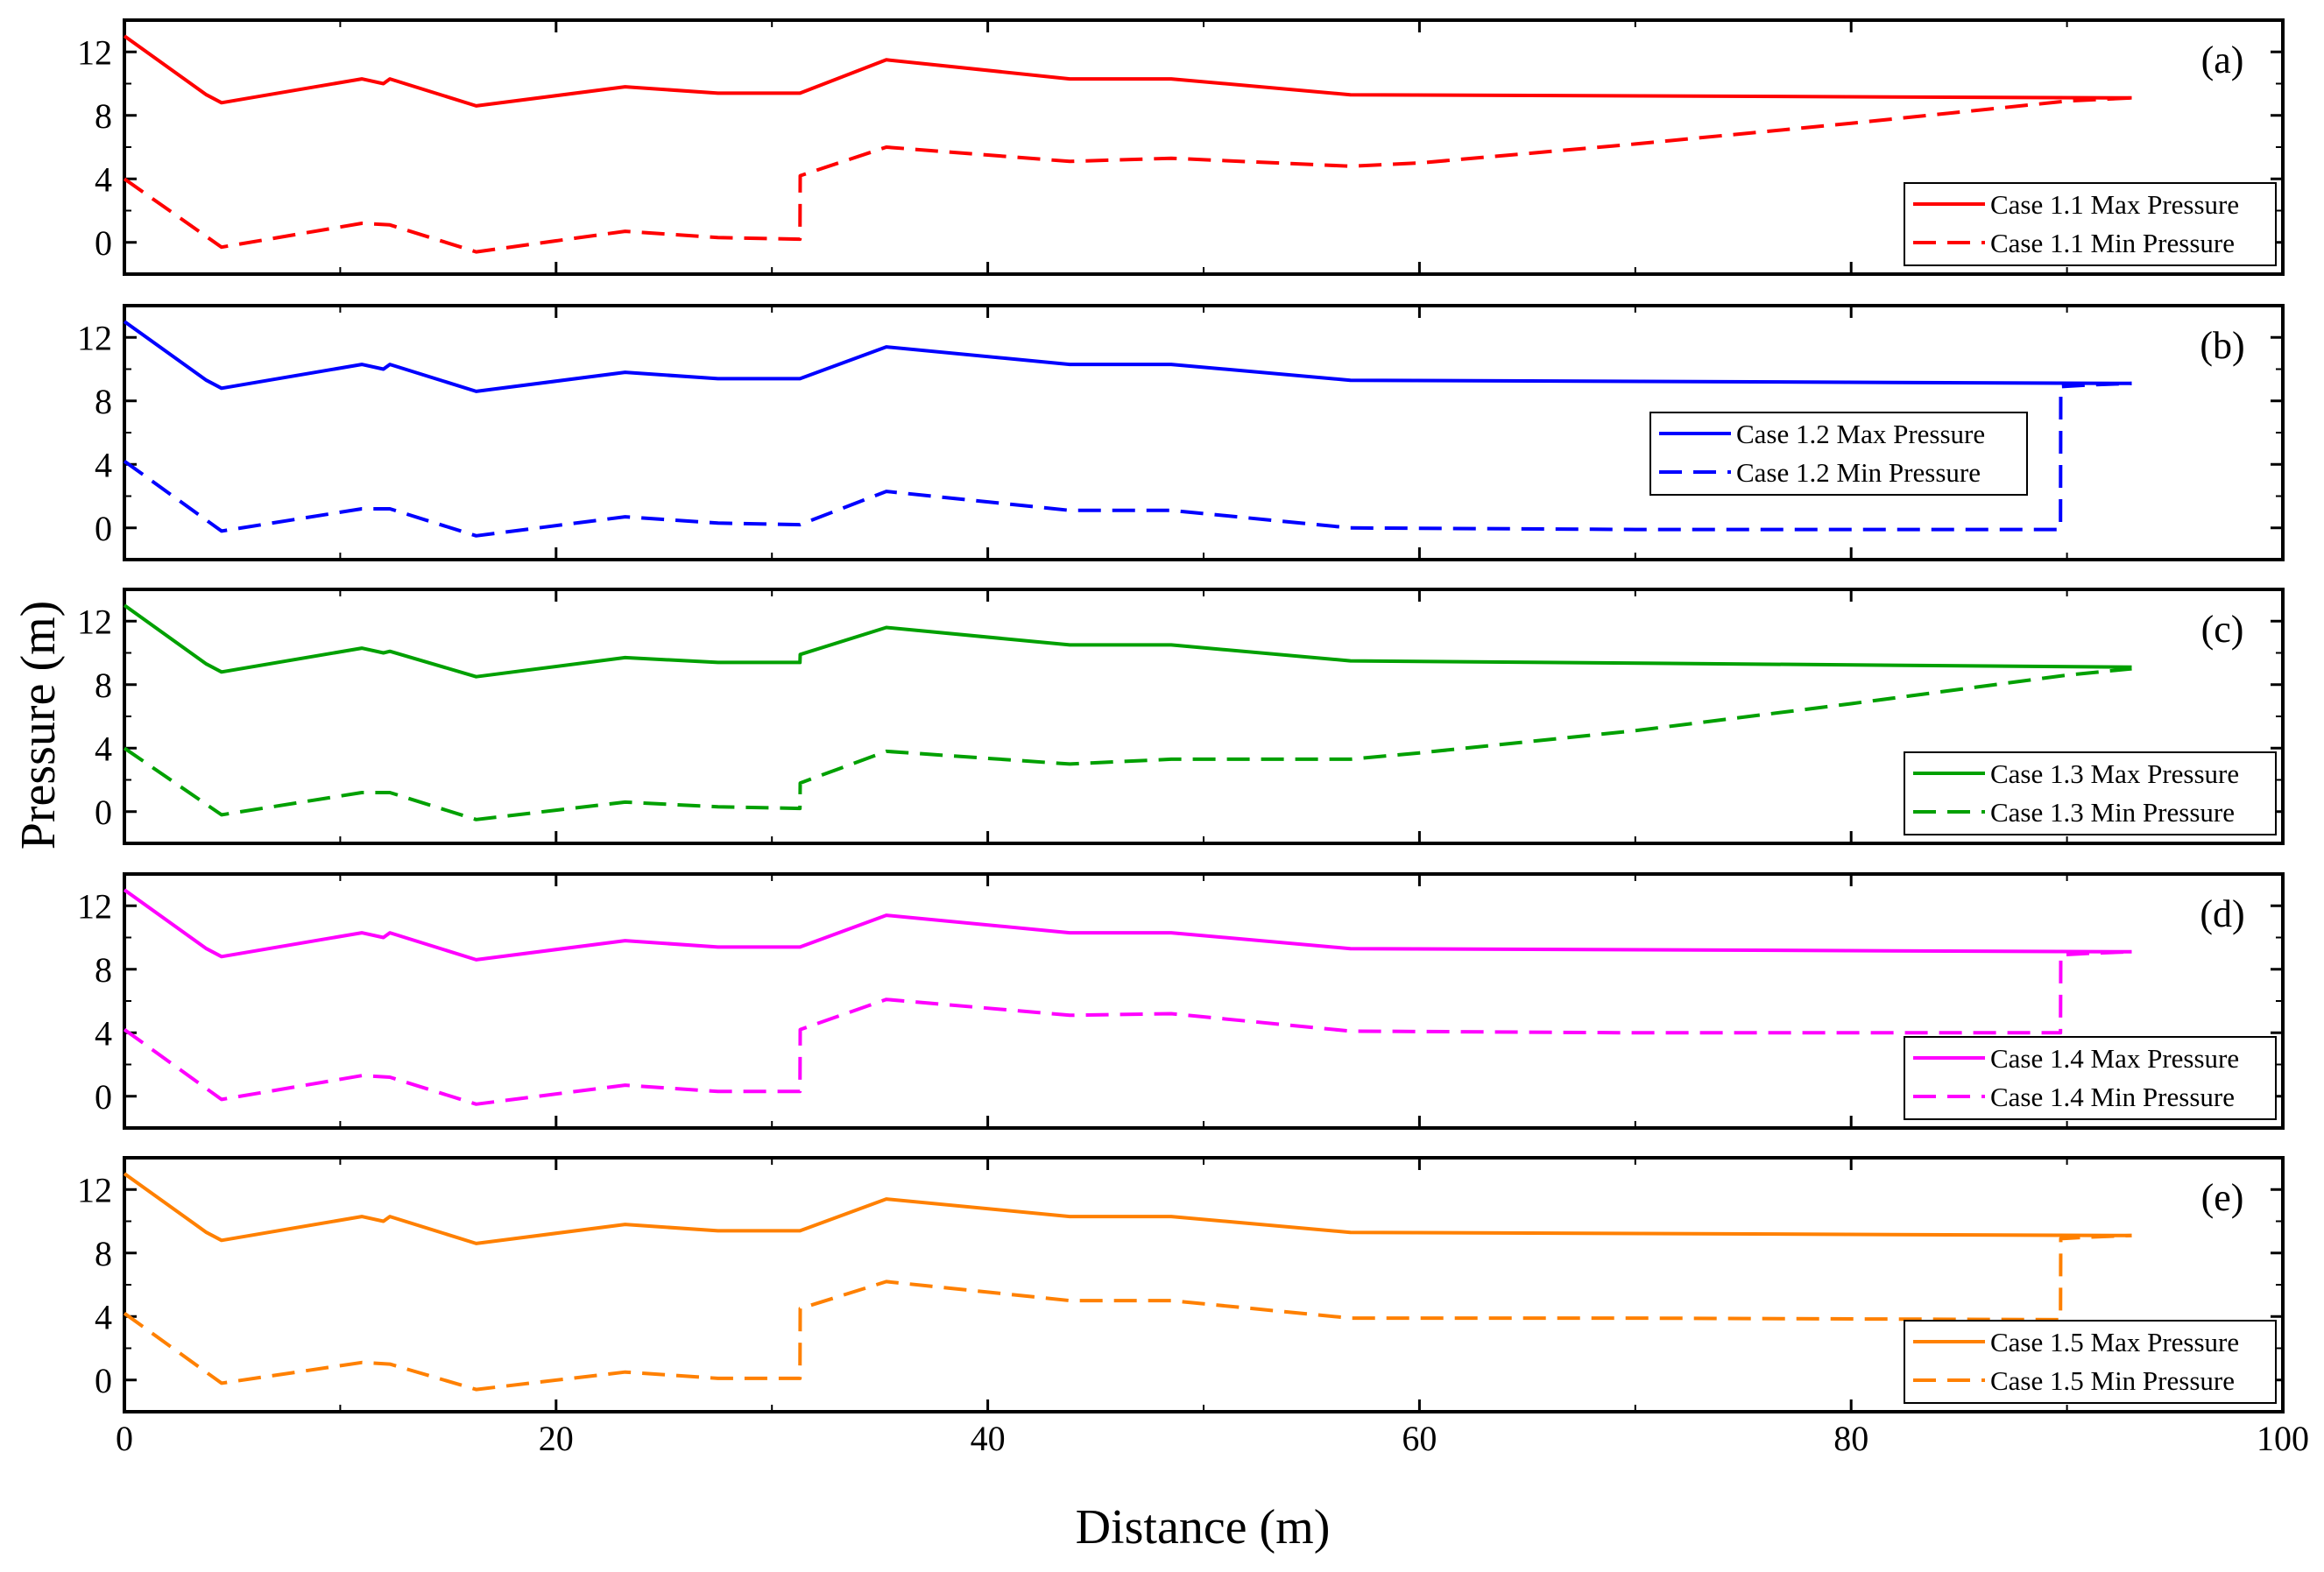 The width and height of the screenshot is (2324, 1572). What do you see at coordinates (2222, 1197) in the screenshot?
I see `panel-label: (e)` at bounding box center [2222, 1197].